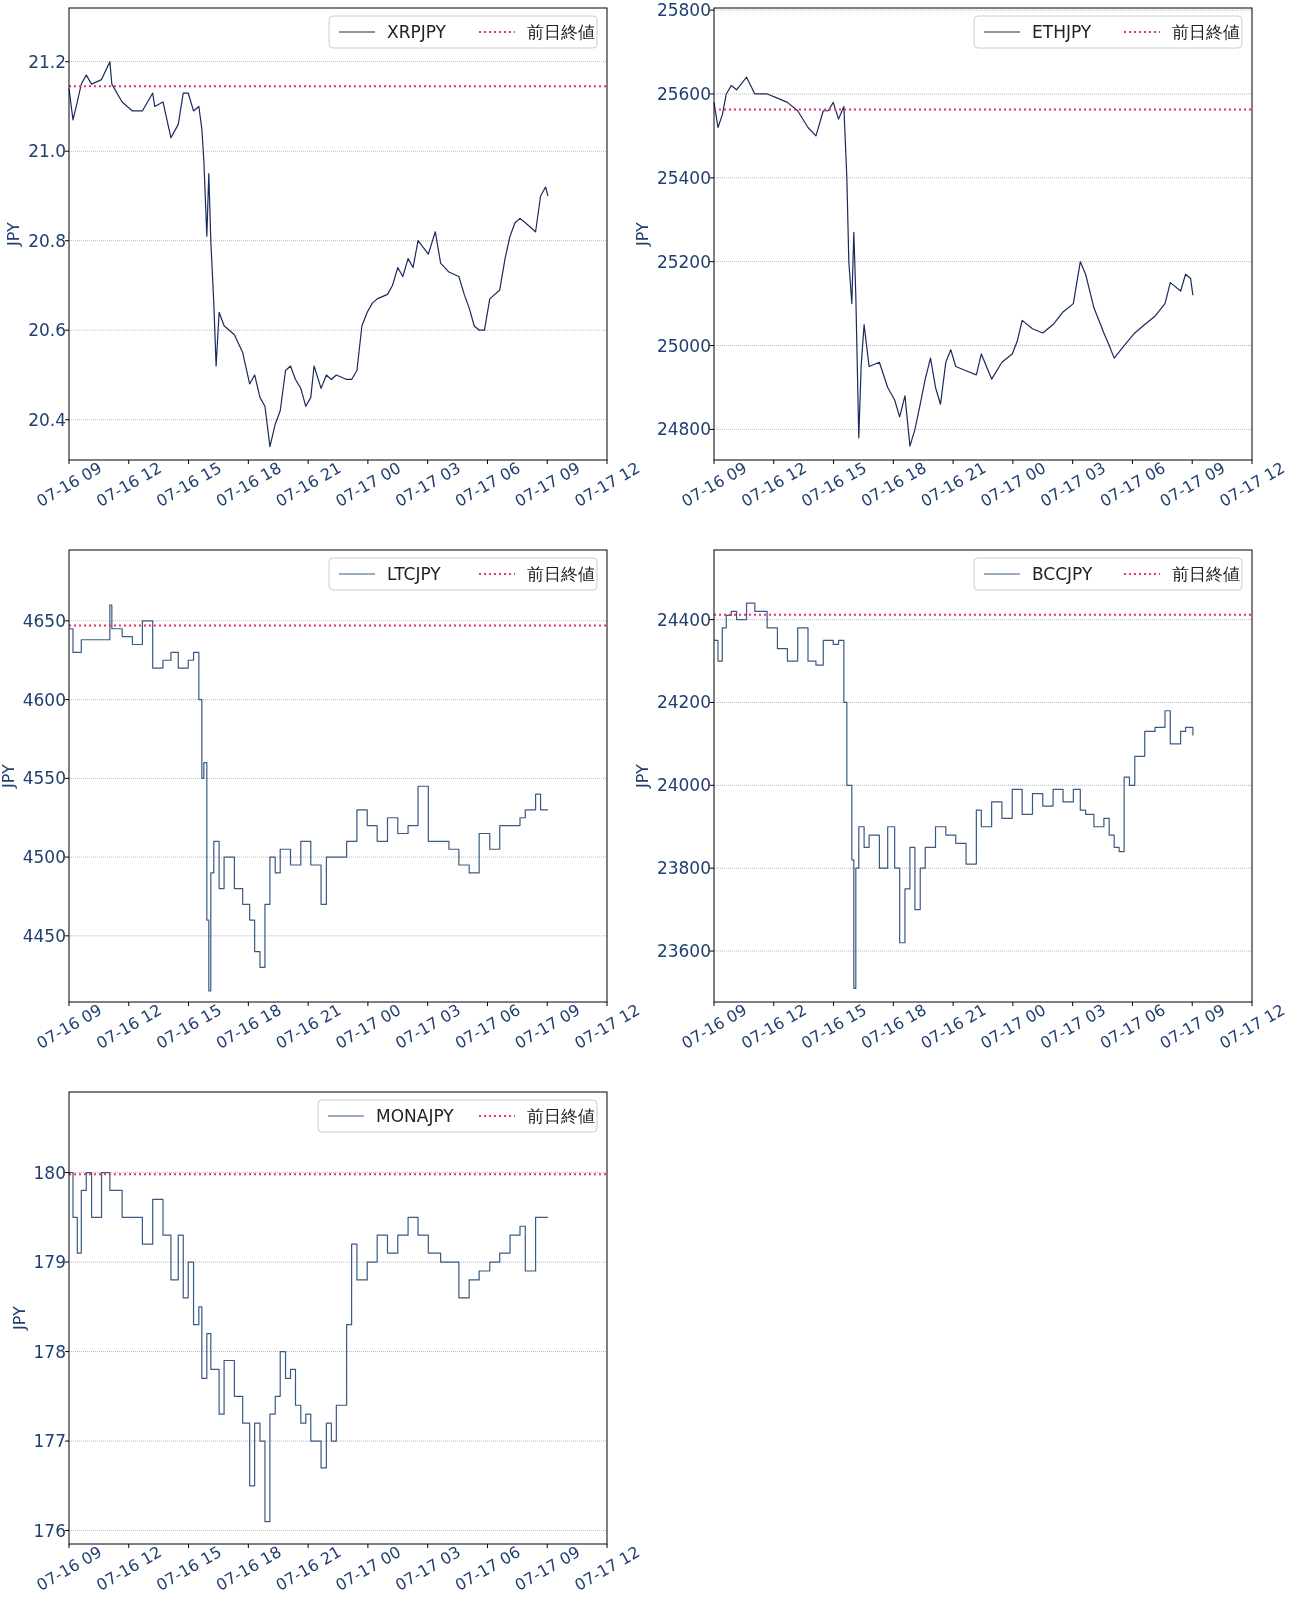 The height and width of the screenshot is (1600, 1290). What do you see at coordinates (683, 261) in the screenshot?
I see `y-tick-label: 25200` at bounding box center [683, 261].